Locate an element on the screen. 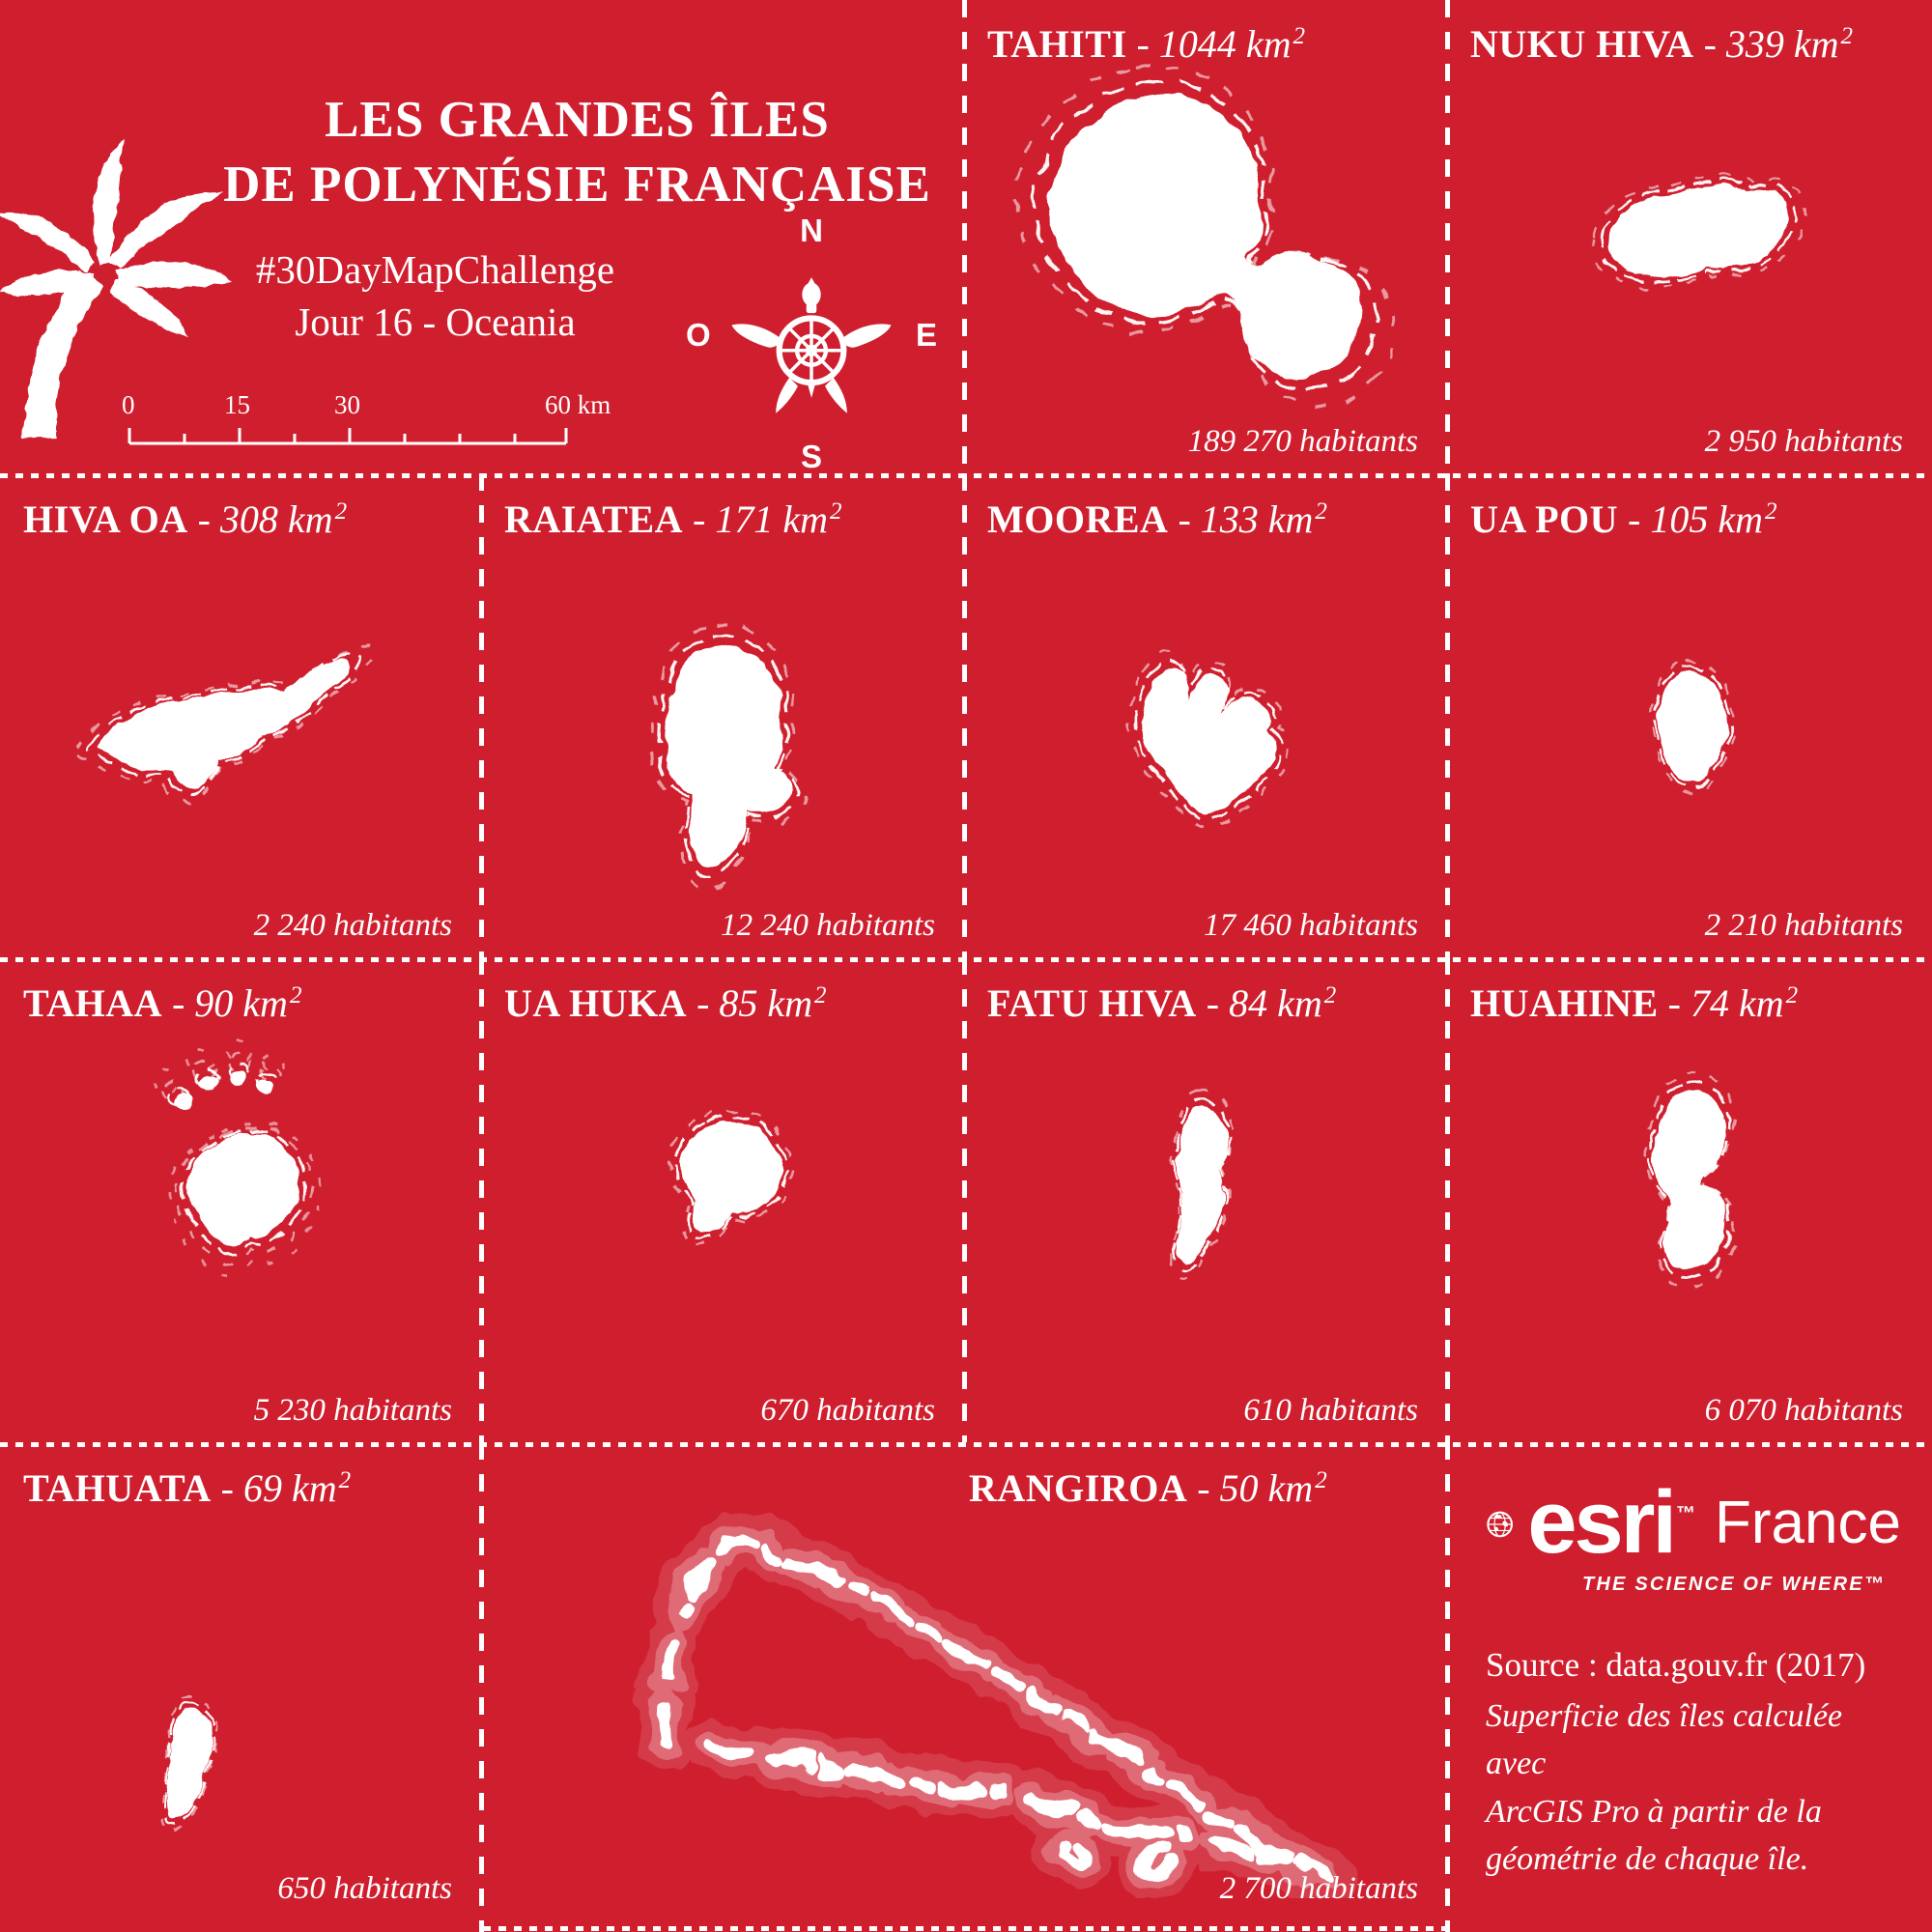 This screenshot has width=1932, height=1932. esri-trademark: ™ is located at coordinates (1686, 1513).